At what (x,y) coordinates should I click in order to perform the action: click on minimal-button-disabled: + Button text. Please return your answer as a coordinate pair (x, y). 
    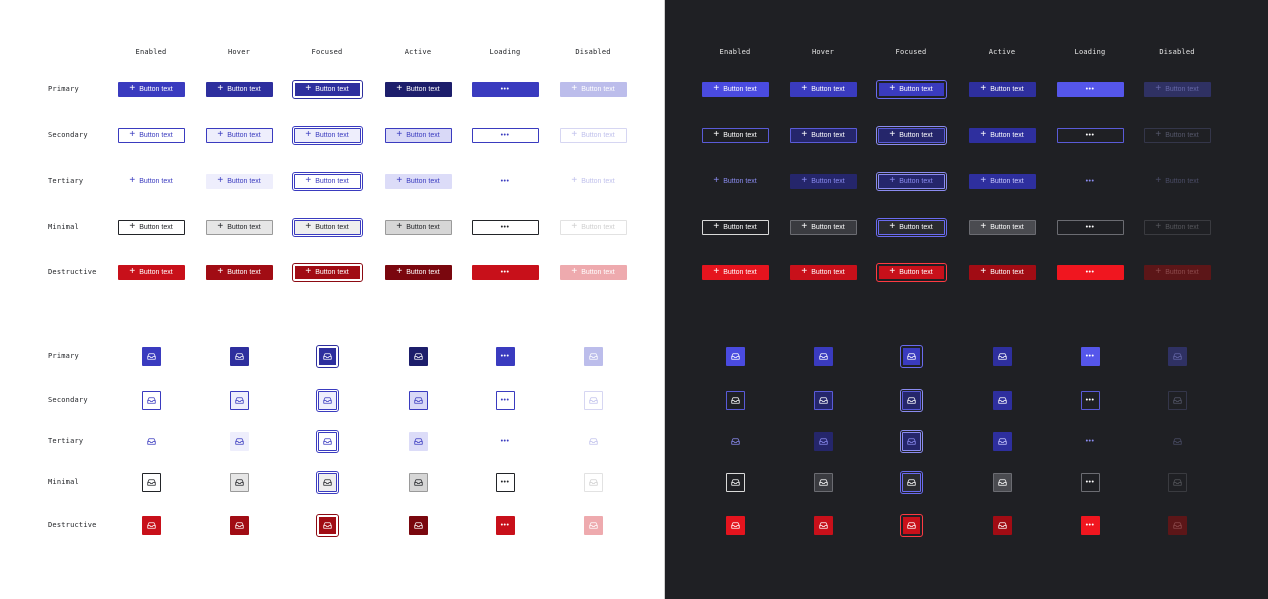
    Looking at the image, I should click on (1177, 227).